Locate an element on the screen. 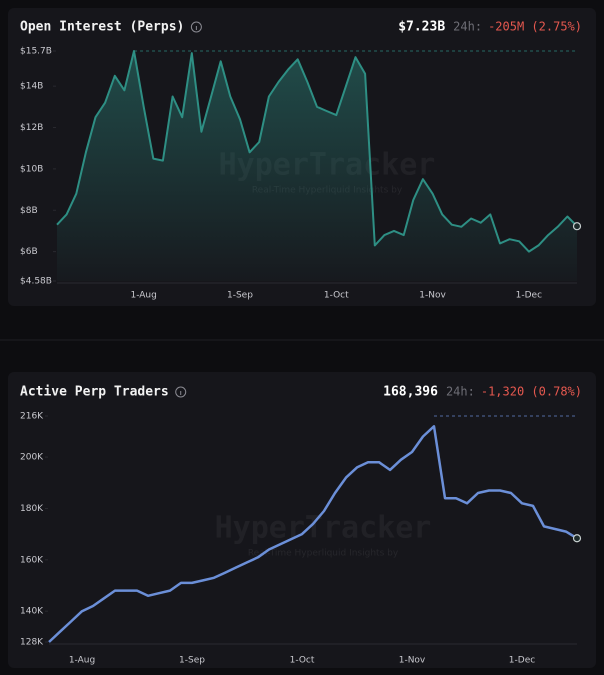 The height and width of the screenshot is (675, 604). y-tick-label: $8B is located at coordinates (29, 211).